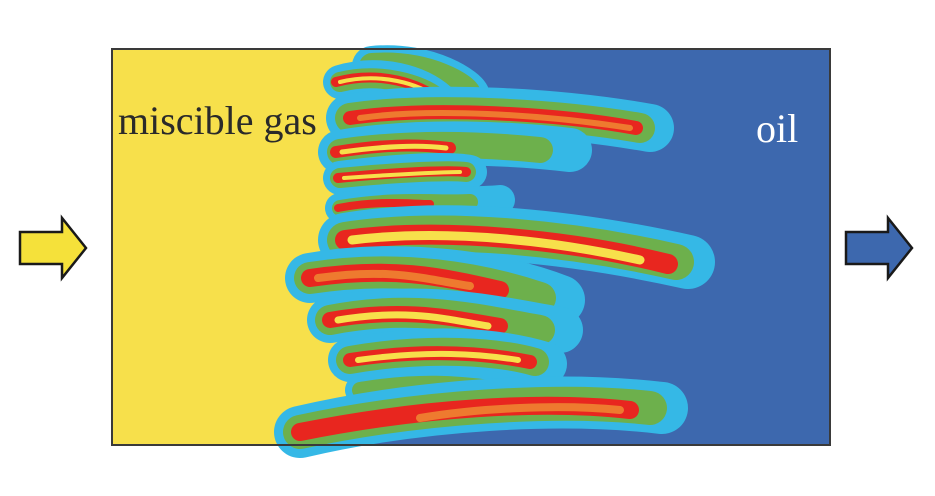 The height and width of the screenshot is (496, 935). I want to click on outlet-arrow-icon, so click(879, 248).